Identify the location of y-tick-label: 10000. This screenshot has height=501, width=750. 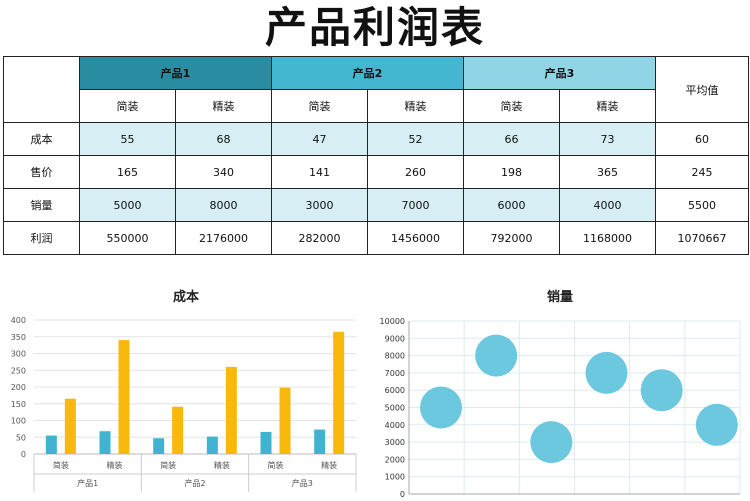
(392, 321).